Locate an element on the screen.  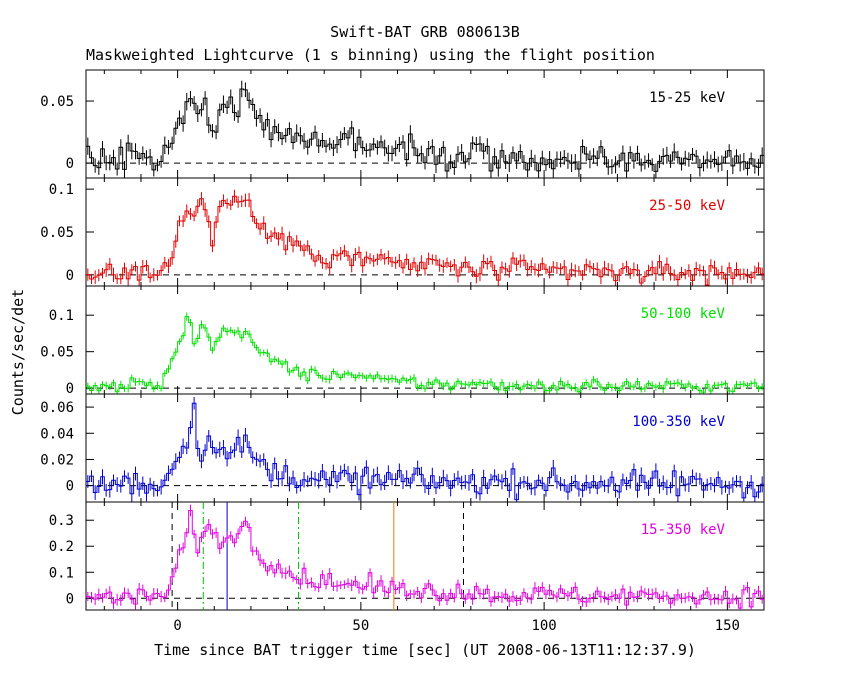
band-label-5: 15-350 keV is located at coordinates (683, 530).